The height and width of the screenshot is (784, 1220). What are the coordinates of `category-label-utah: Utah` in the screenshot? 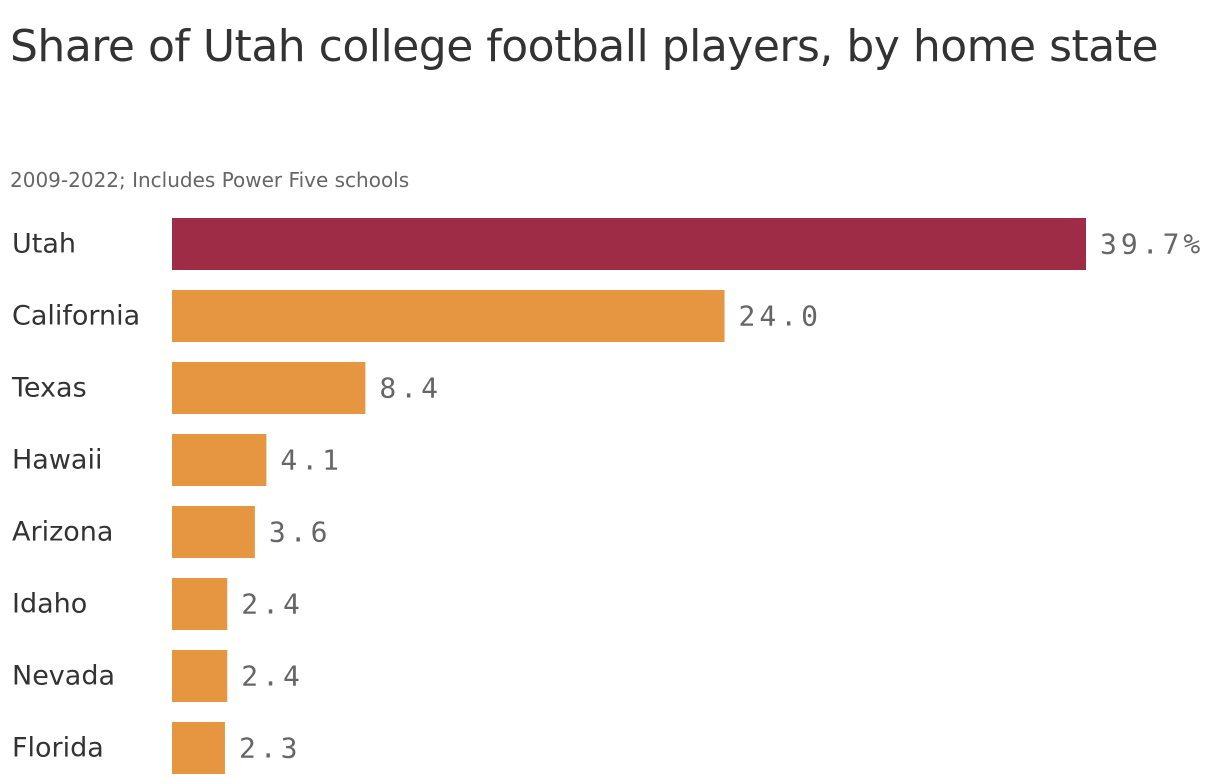 It's located at (44, 244).